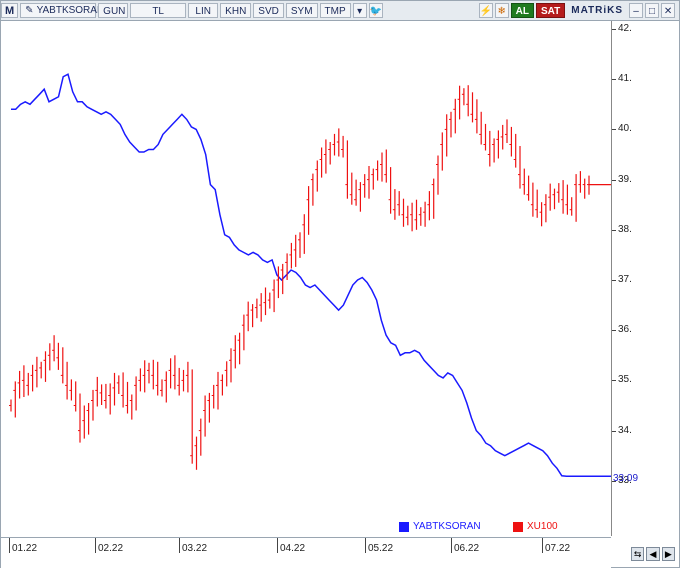 The height and width of the screenshot is (568, 680). Describe the element at coordinates (25, 548) in the screenshot. I see `x-tick-label: 01.22` at that location.